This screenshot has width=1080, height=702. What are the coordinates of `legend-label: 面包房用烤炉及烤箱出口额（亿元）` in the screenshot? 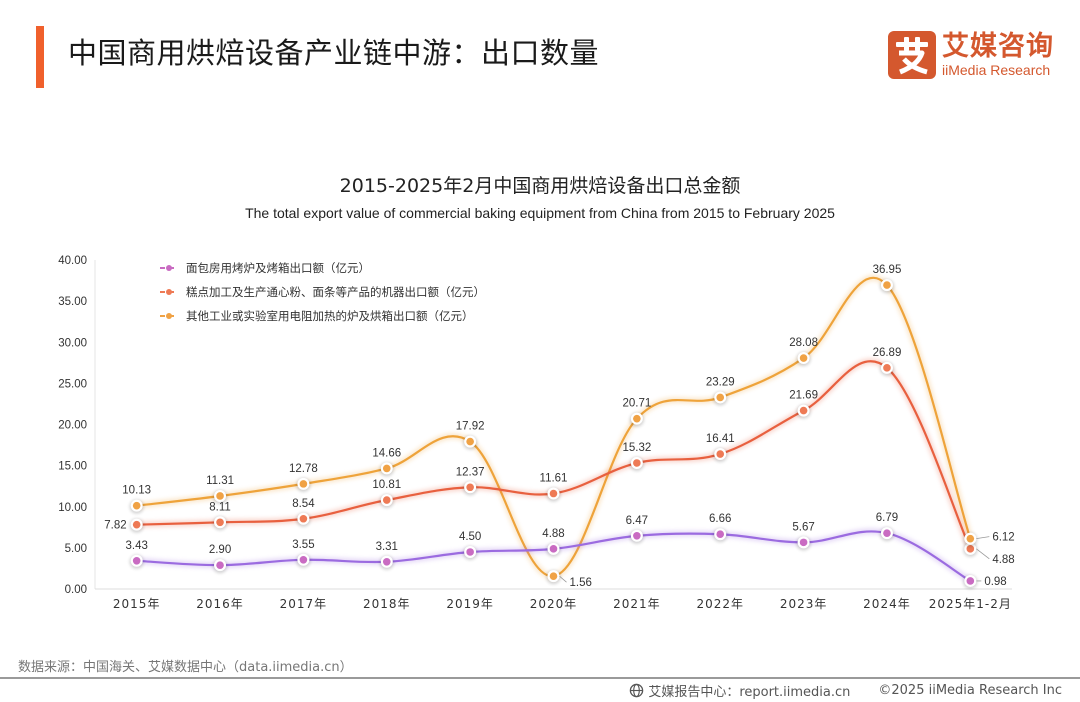 It's located at (278, 268).